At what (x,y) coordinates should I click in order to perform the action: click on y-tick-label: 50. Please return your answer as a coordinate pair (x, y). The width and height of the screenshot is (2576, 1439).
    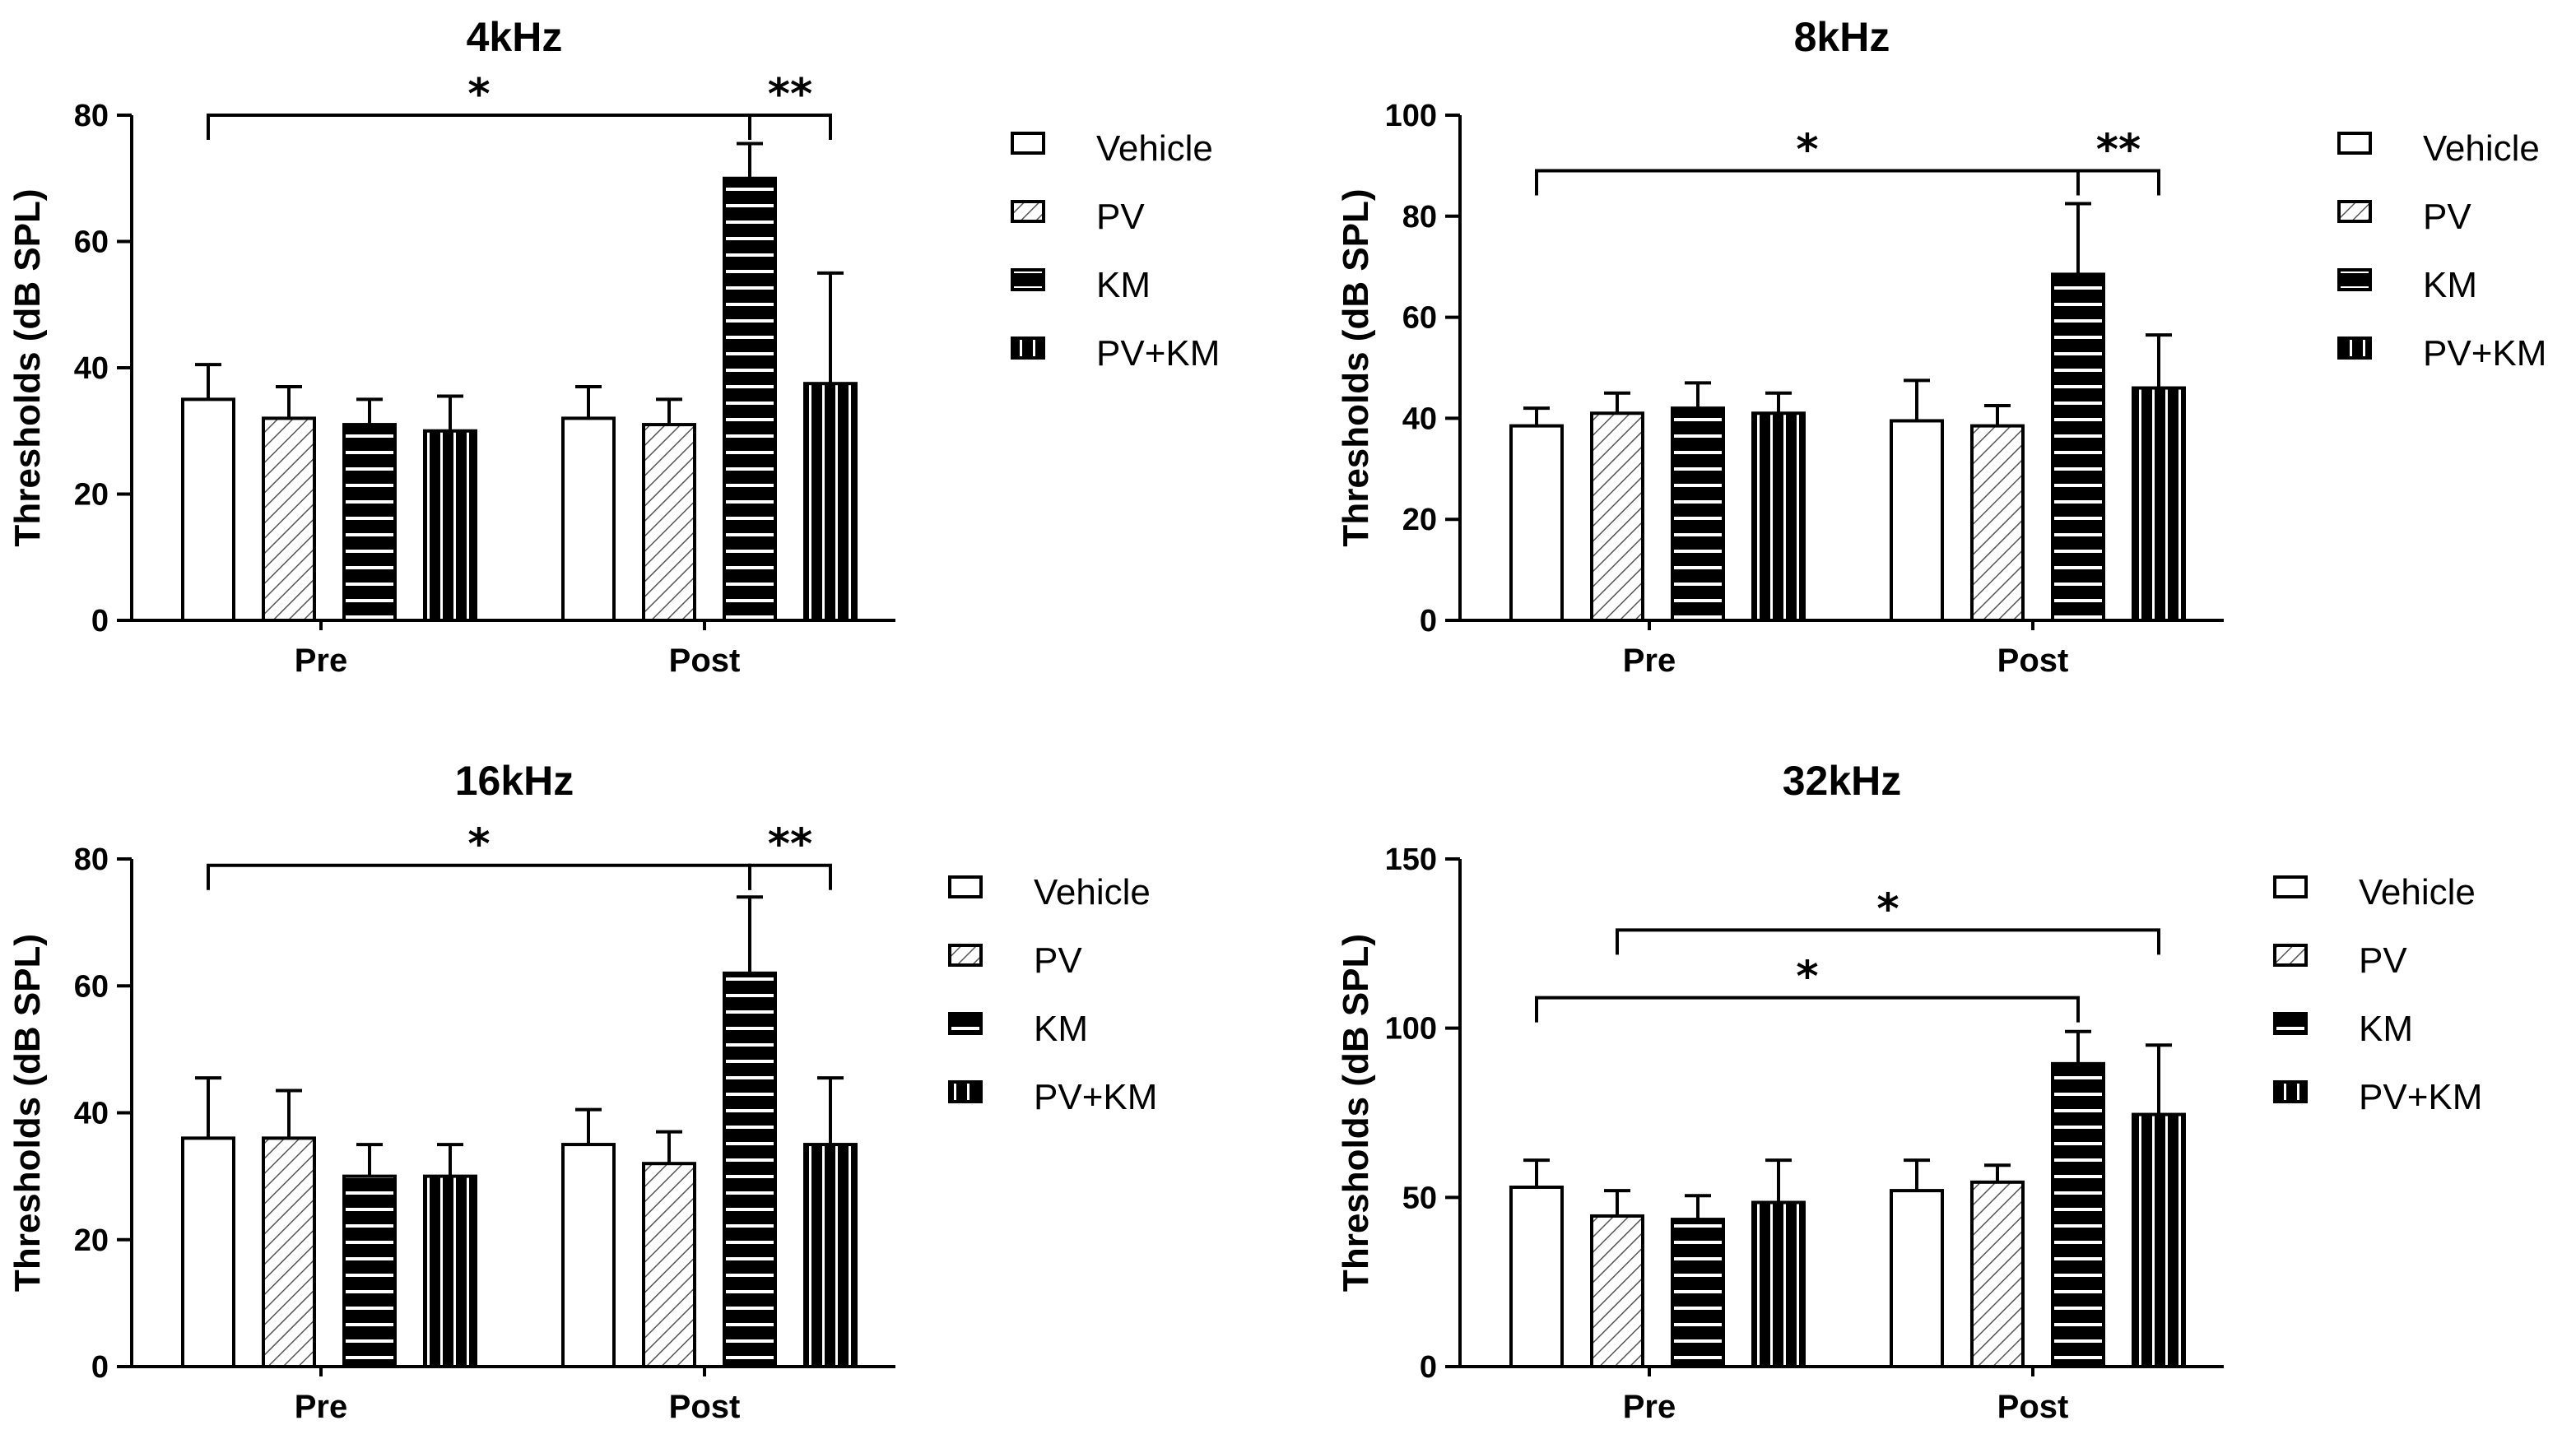
    Looking at the image, I should click on (1419, 1198).